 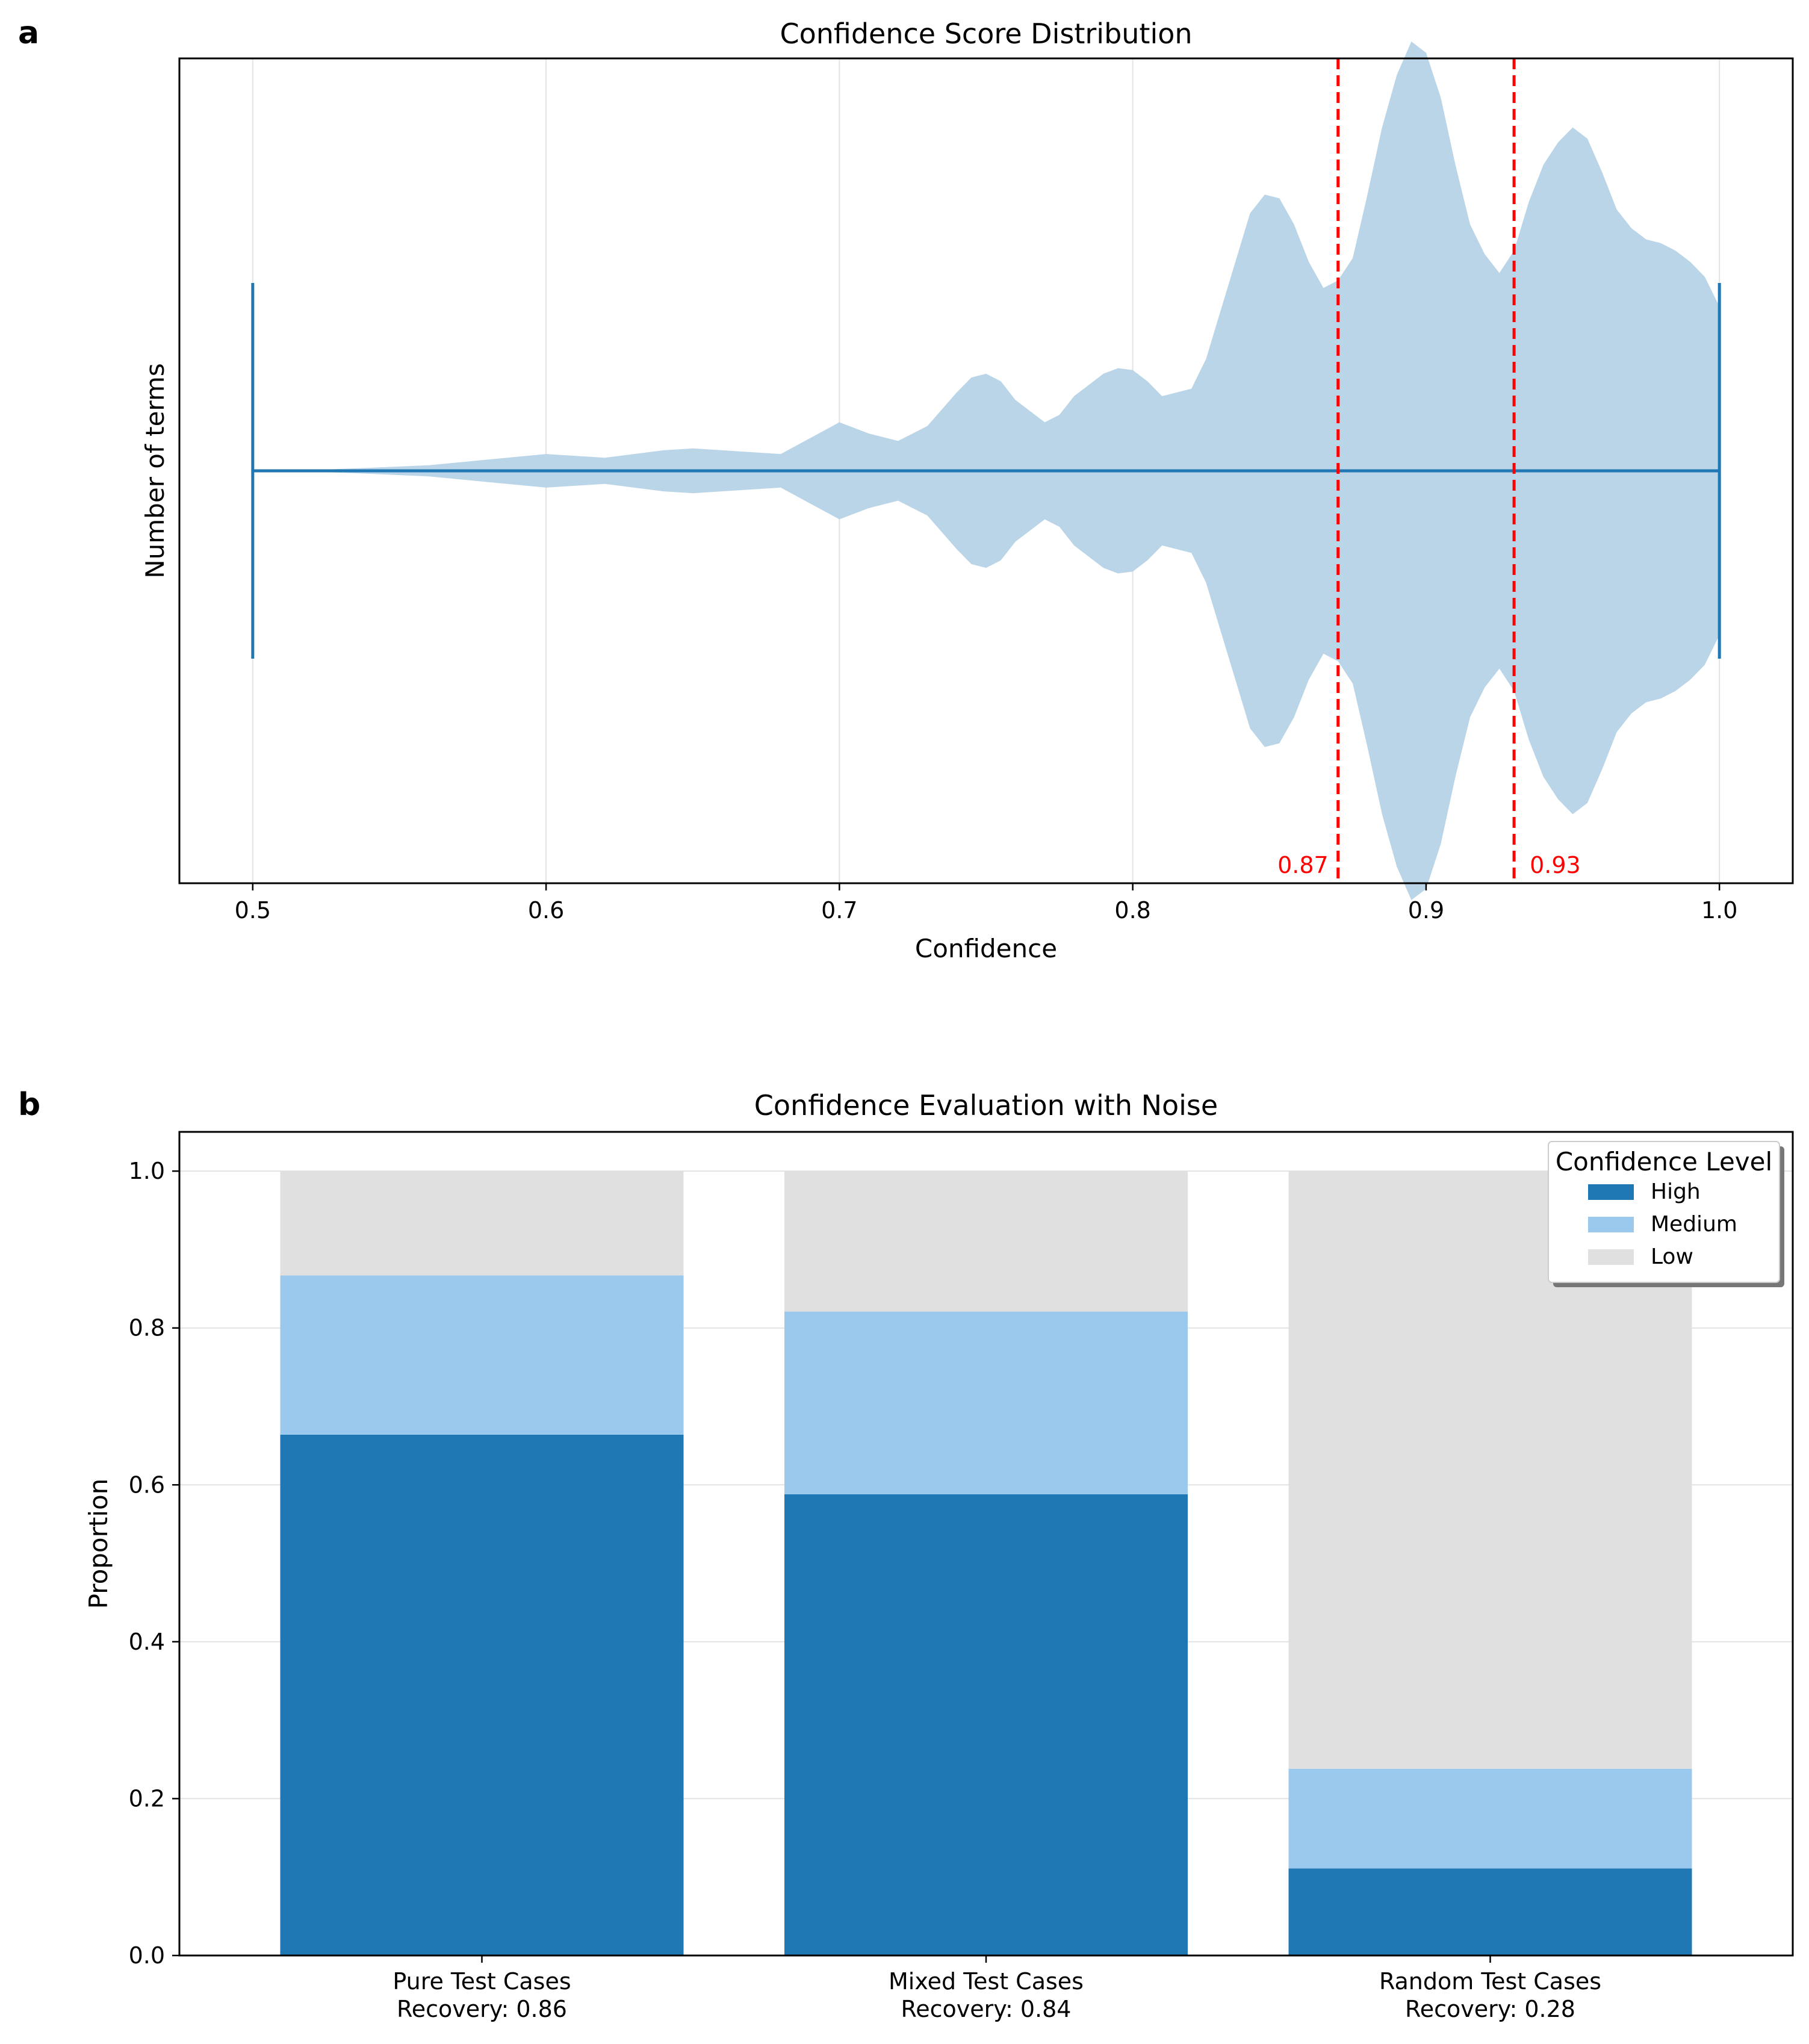 I want to click on legend-items: High Medium Low, so click(x=1662, y=1224).